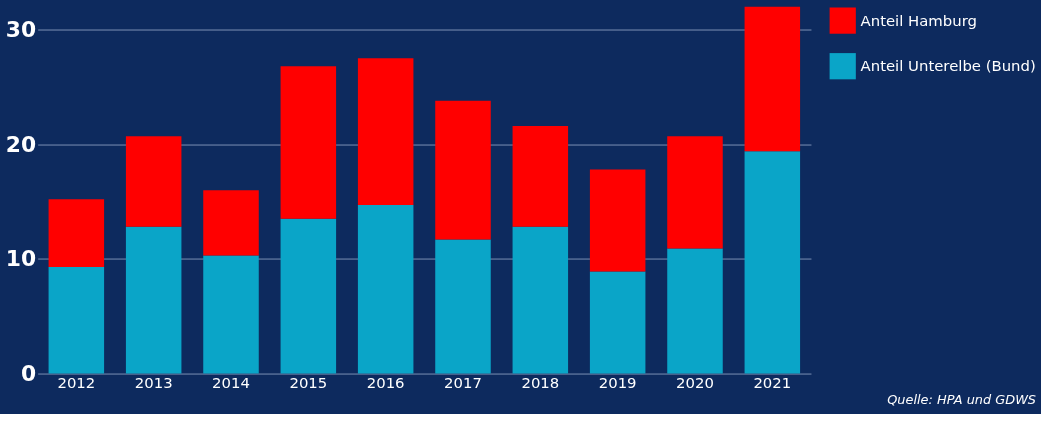 The image size is (1041, 448). I want to click on source-note: Quelle: HPA und GDWS, so click(962, 400).